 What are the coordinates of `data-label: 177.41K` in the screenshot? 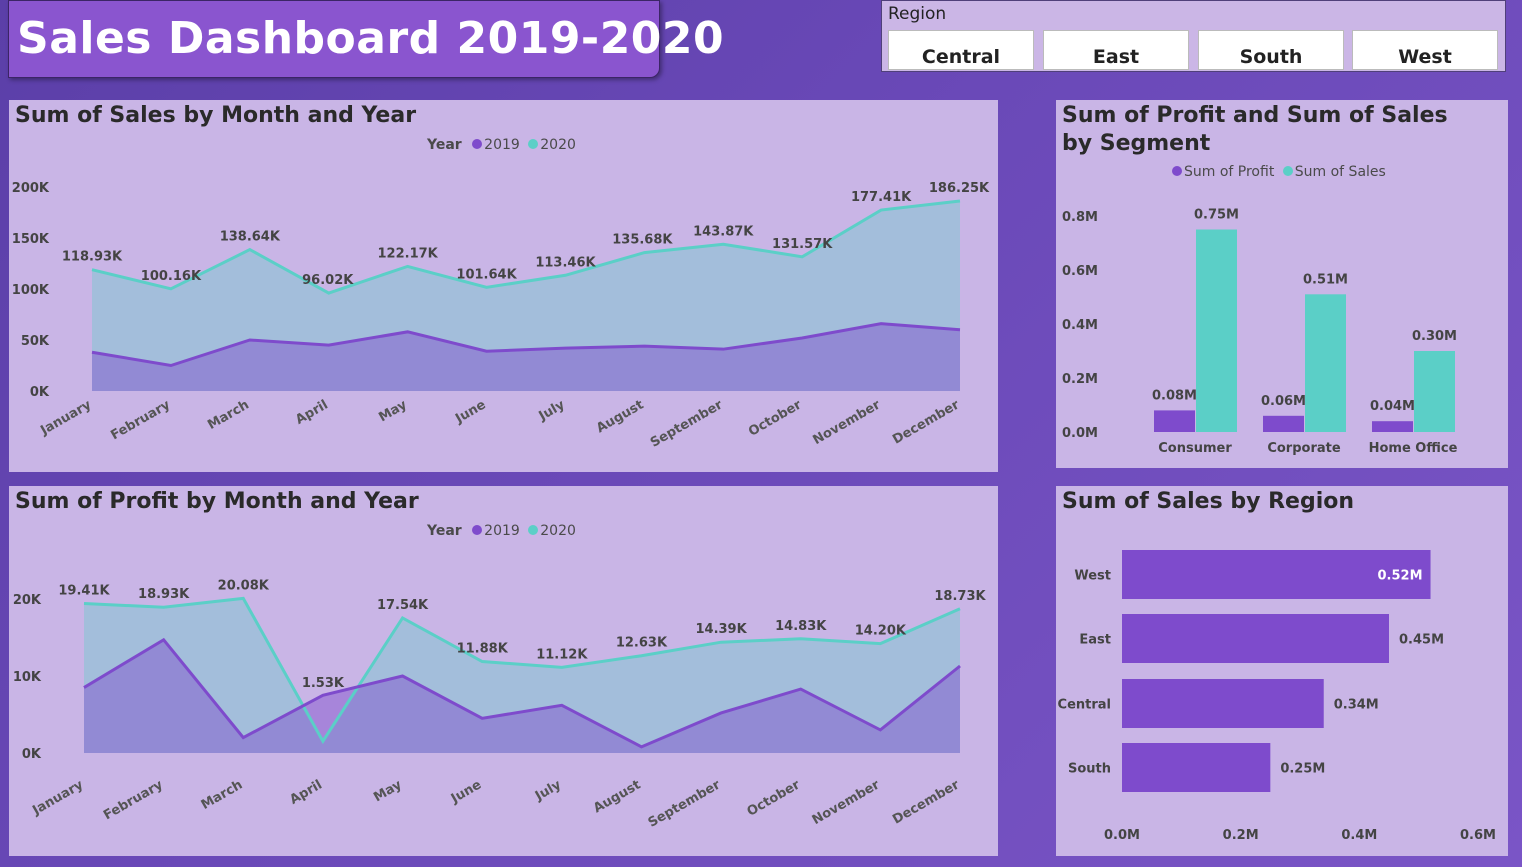 It's located at (881, 197).